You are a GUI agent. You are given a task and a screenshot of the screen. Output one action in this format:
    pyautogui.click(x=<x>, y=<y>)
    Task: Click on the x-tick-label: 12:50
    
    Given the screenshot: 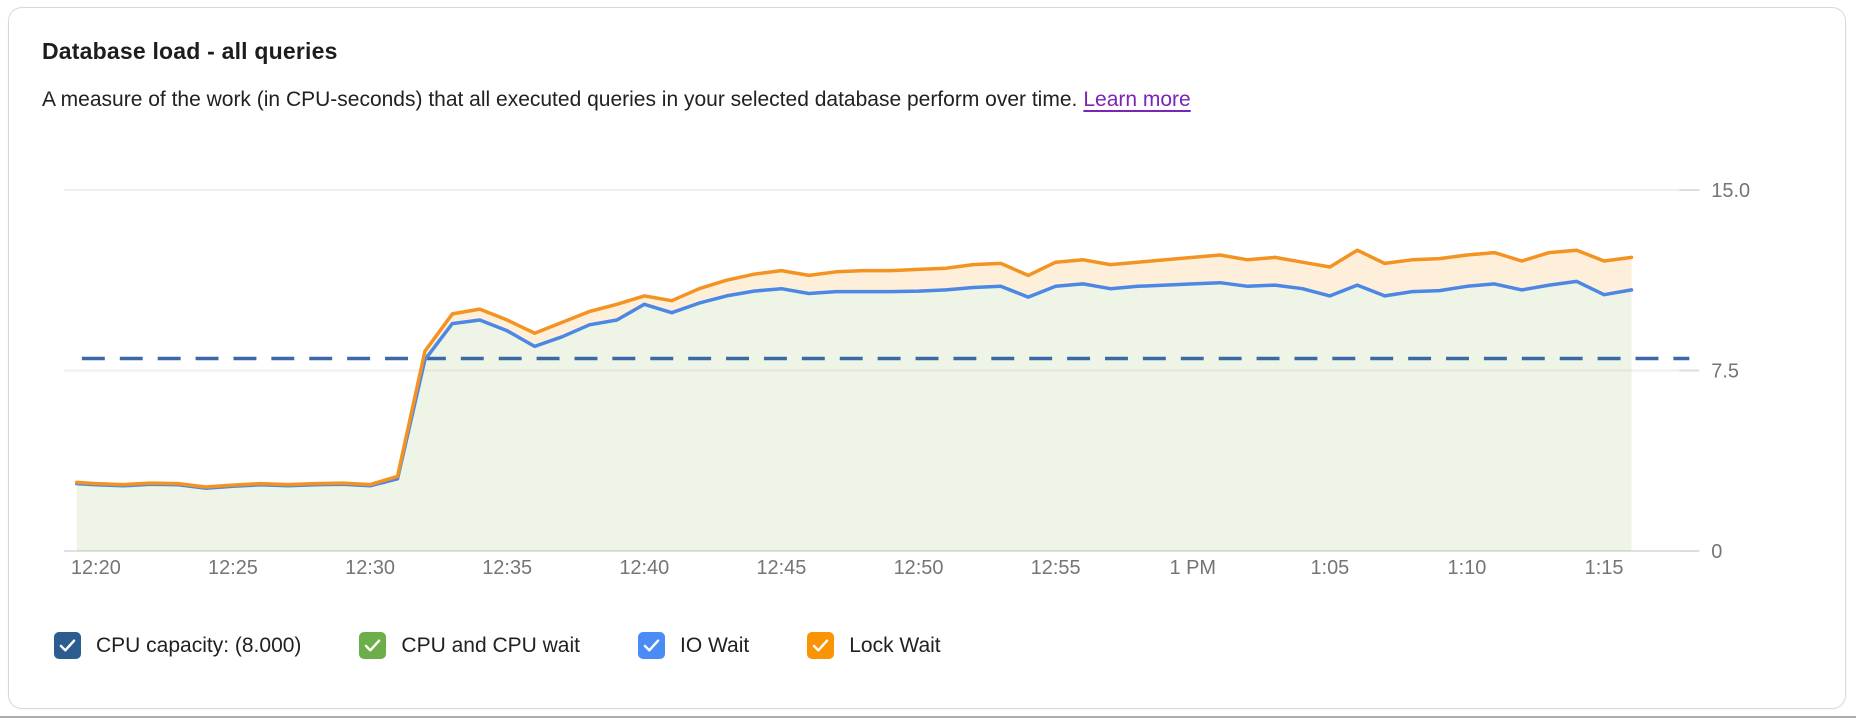 What is the action you would take?
    pyautogui.click(x=919, y=568)
    